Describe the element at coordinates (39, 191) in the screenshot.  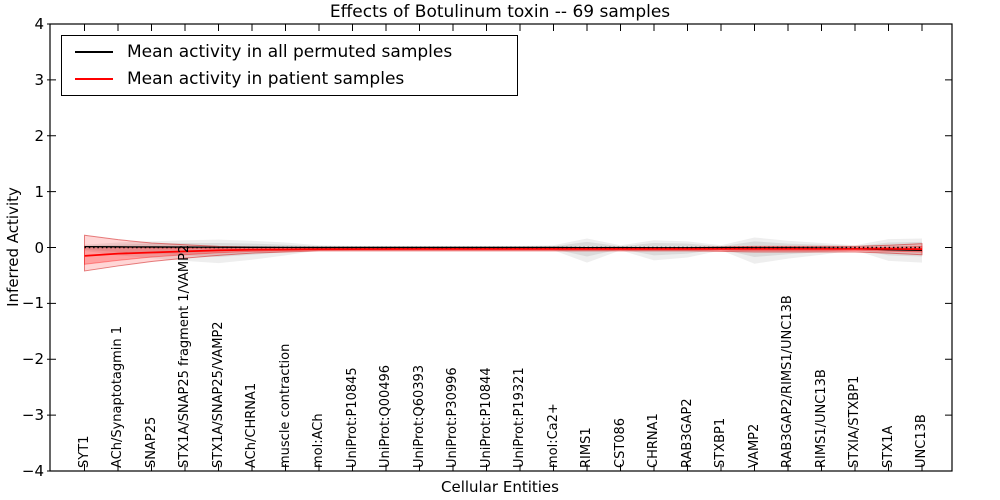
I see `y-tick-label: 1` at that location.